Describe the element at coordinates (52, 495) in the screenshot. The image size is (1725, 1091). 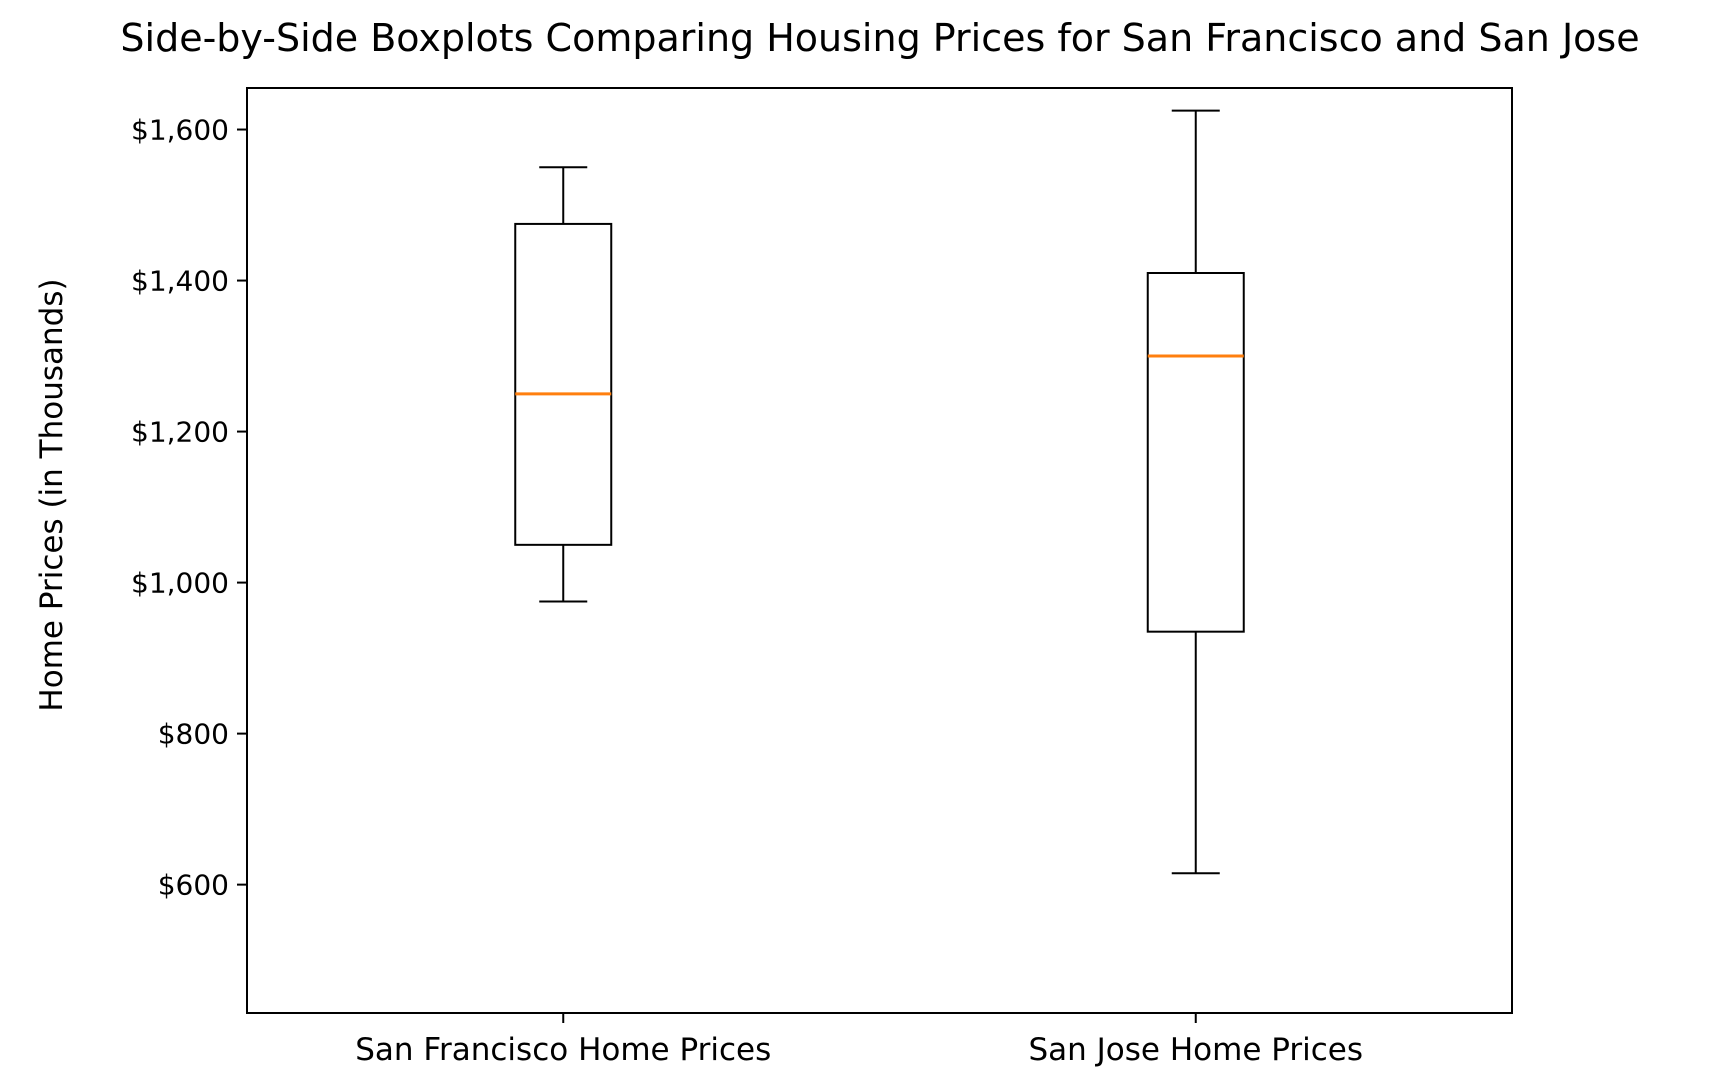
I see `y-axis-label: Home Prices (in Thousands)` at that location.